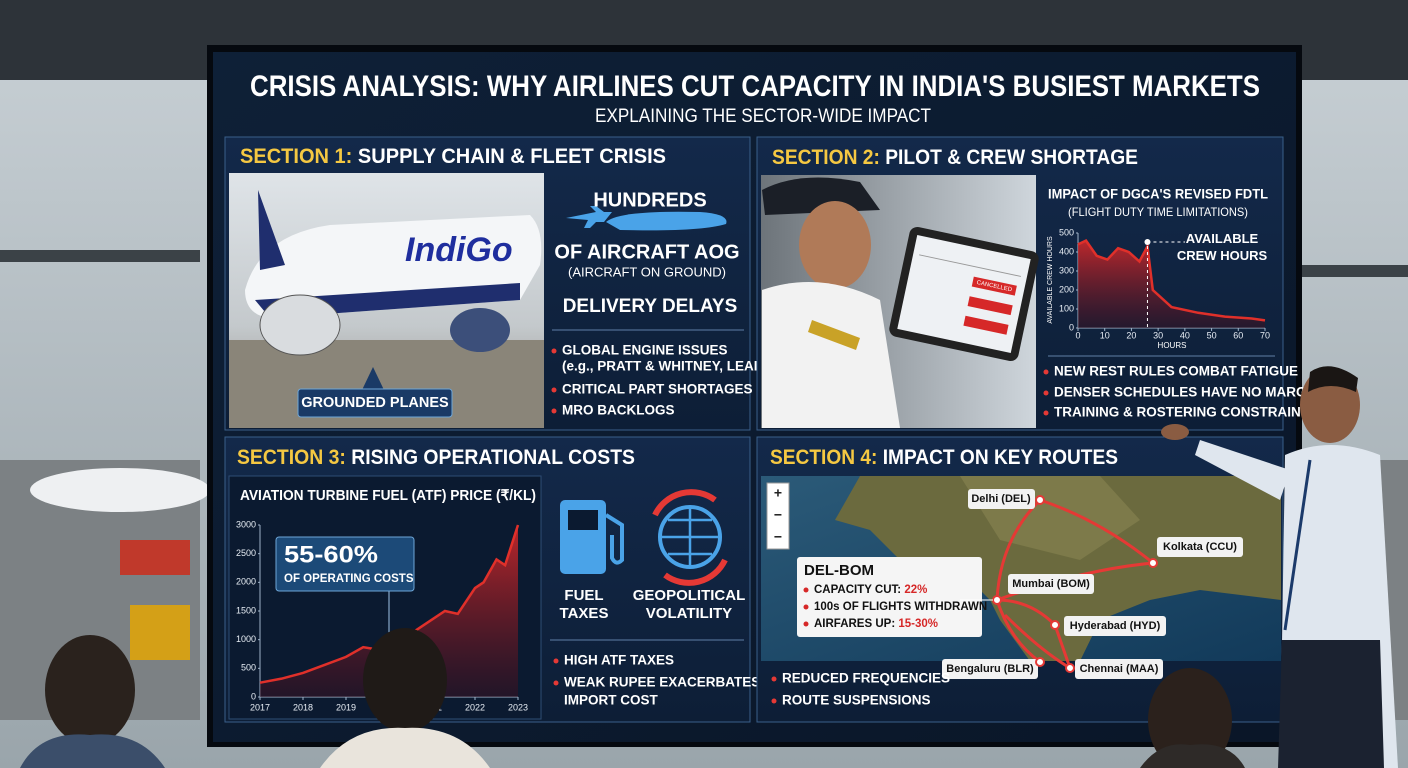 Image resolution: width=1408 pixels, height=768 pixels. I want to click on bullet: TRAINING & ROSTERING CONSTRAINTS, so click(1186, 412).